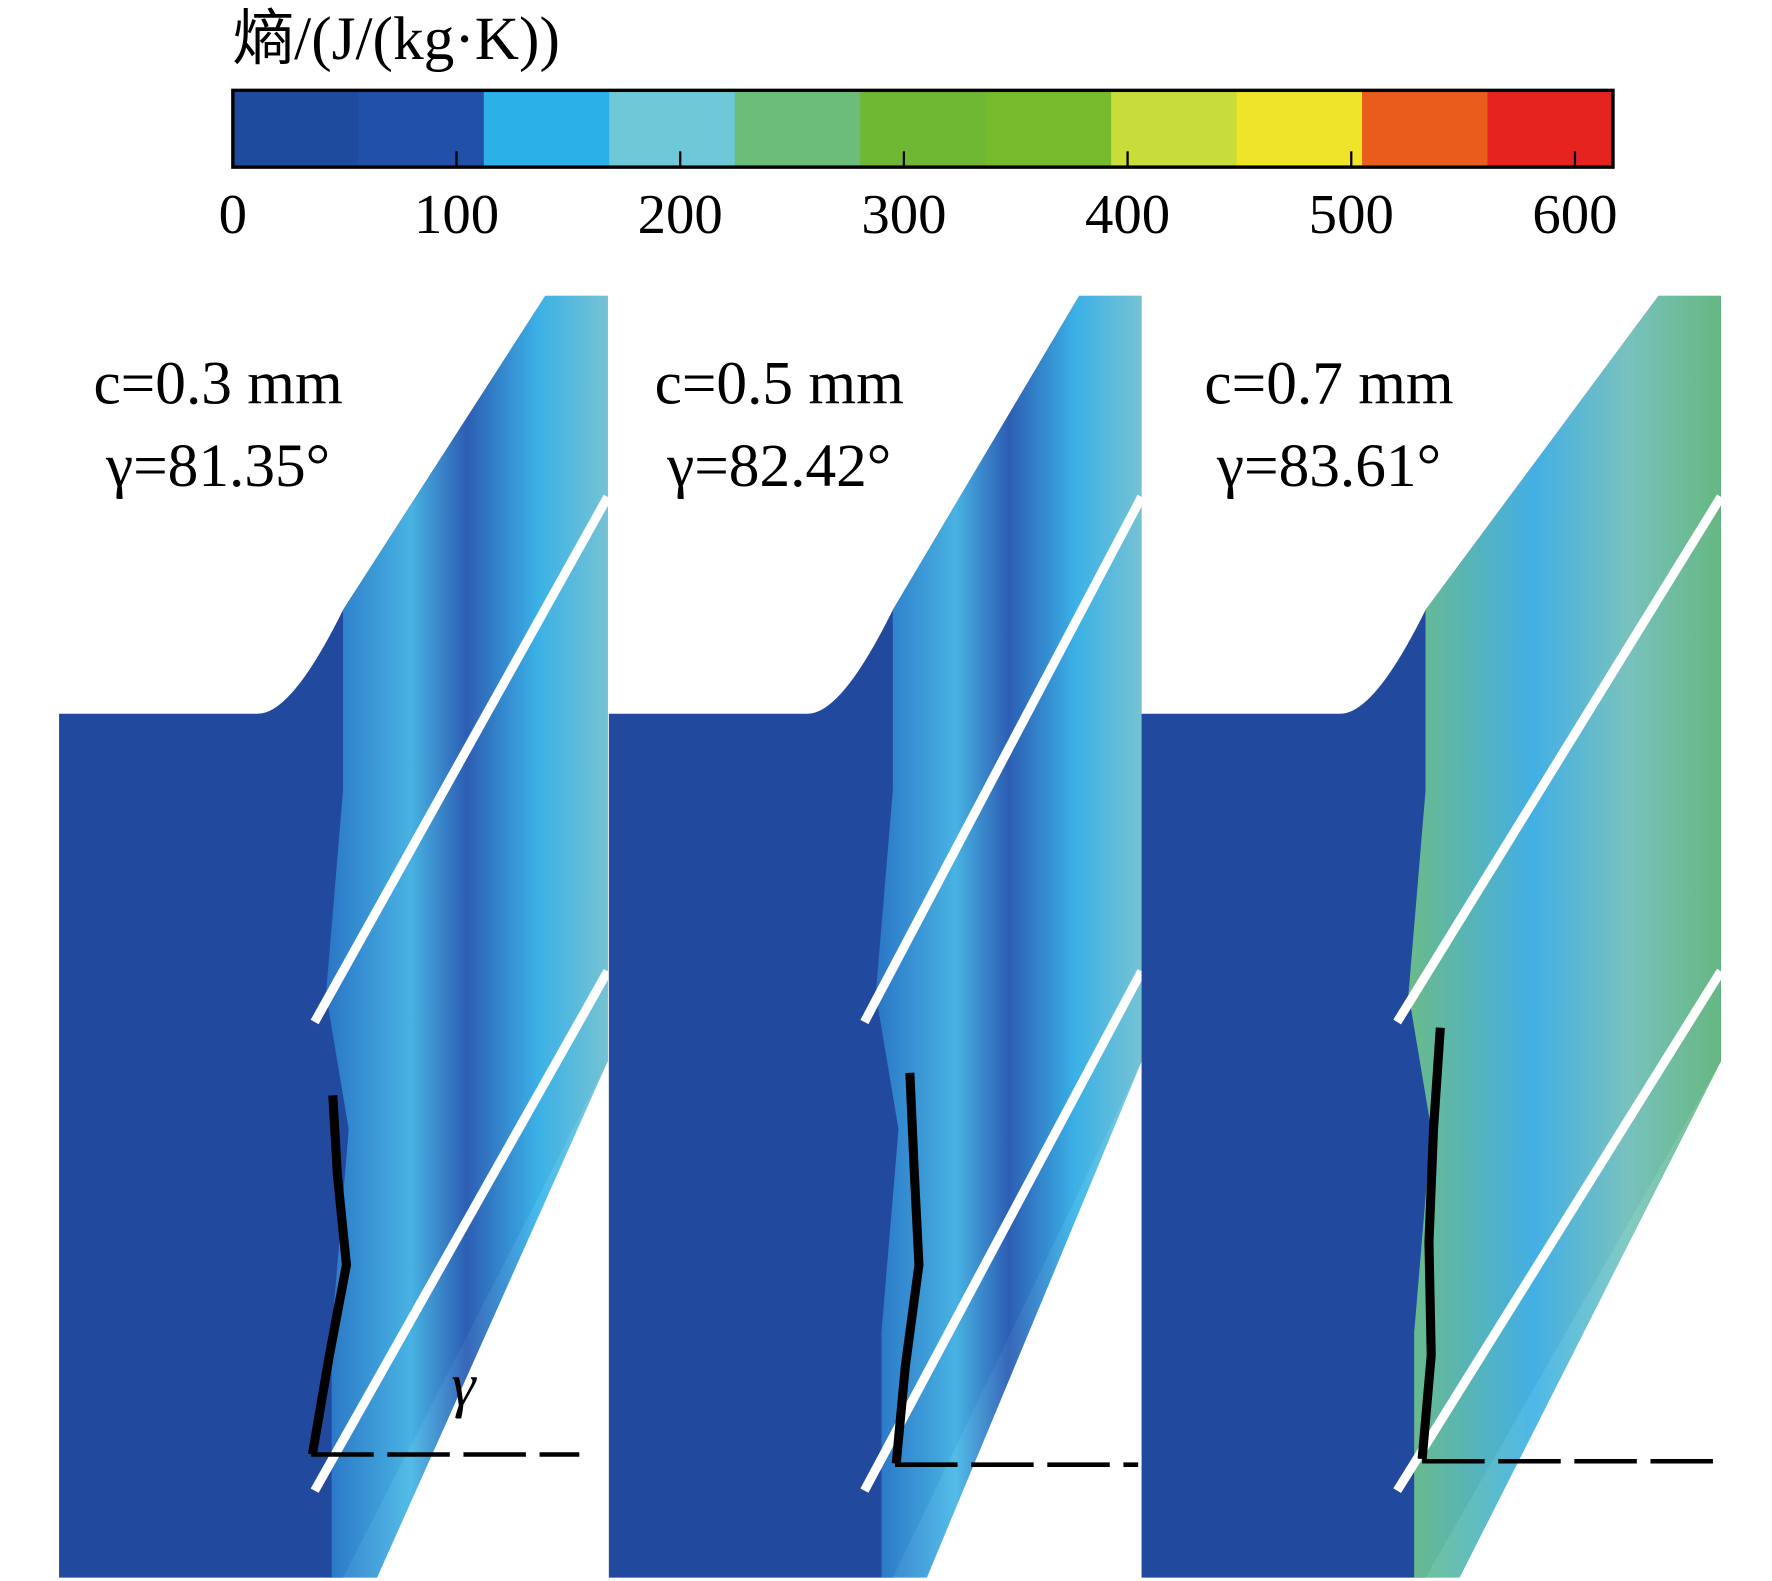 Image resolution: width=1772 pixels, height=1581 pixels. Describe the element at coordinates (464, 1385) in the screenshot. I see `angle-symbol: γ` at that location.